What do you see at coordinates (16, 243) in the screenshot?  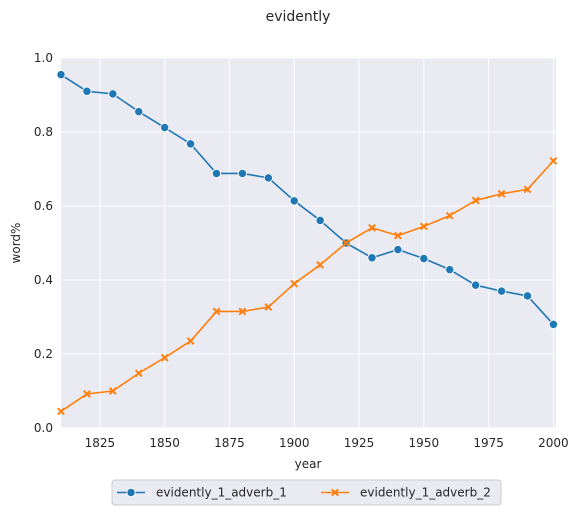 I see `y-axis-label: word%` at bounding box center [16, 243].